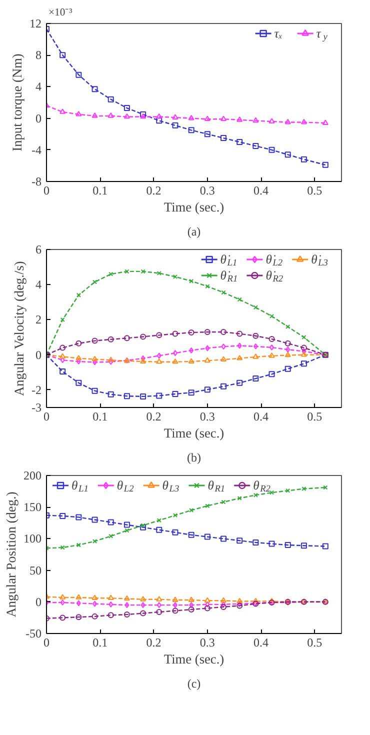 This screenshot has width=370, height=735. What do you see at coordinates (194, 457) in the screenshot?
I see `text: (b)` at bounding box center [194, 457].